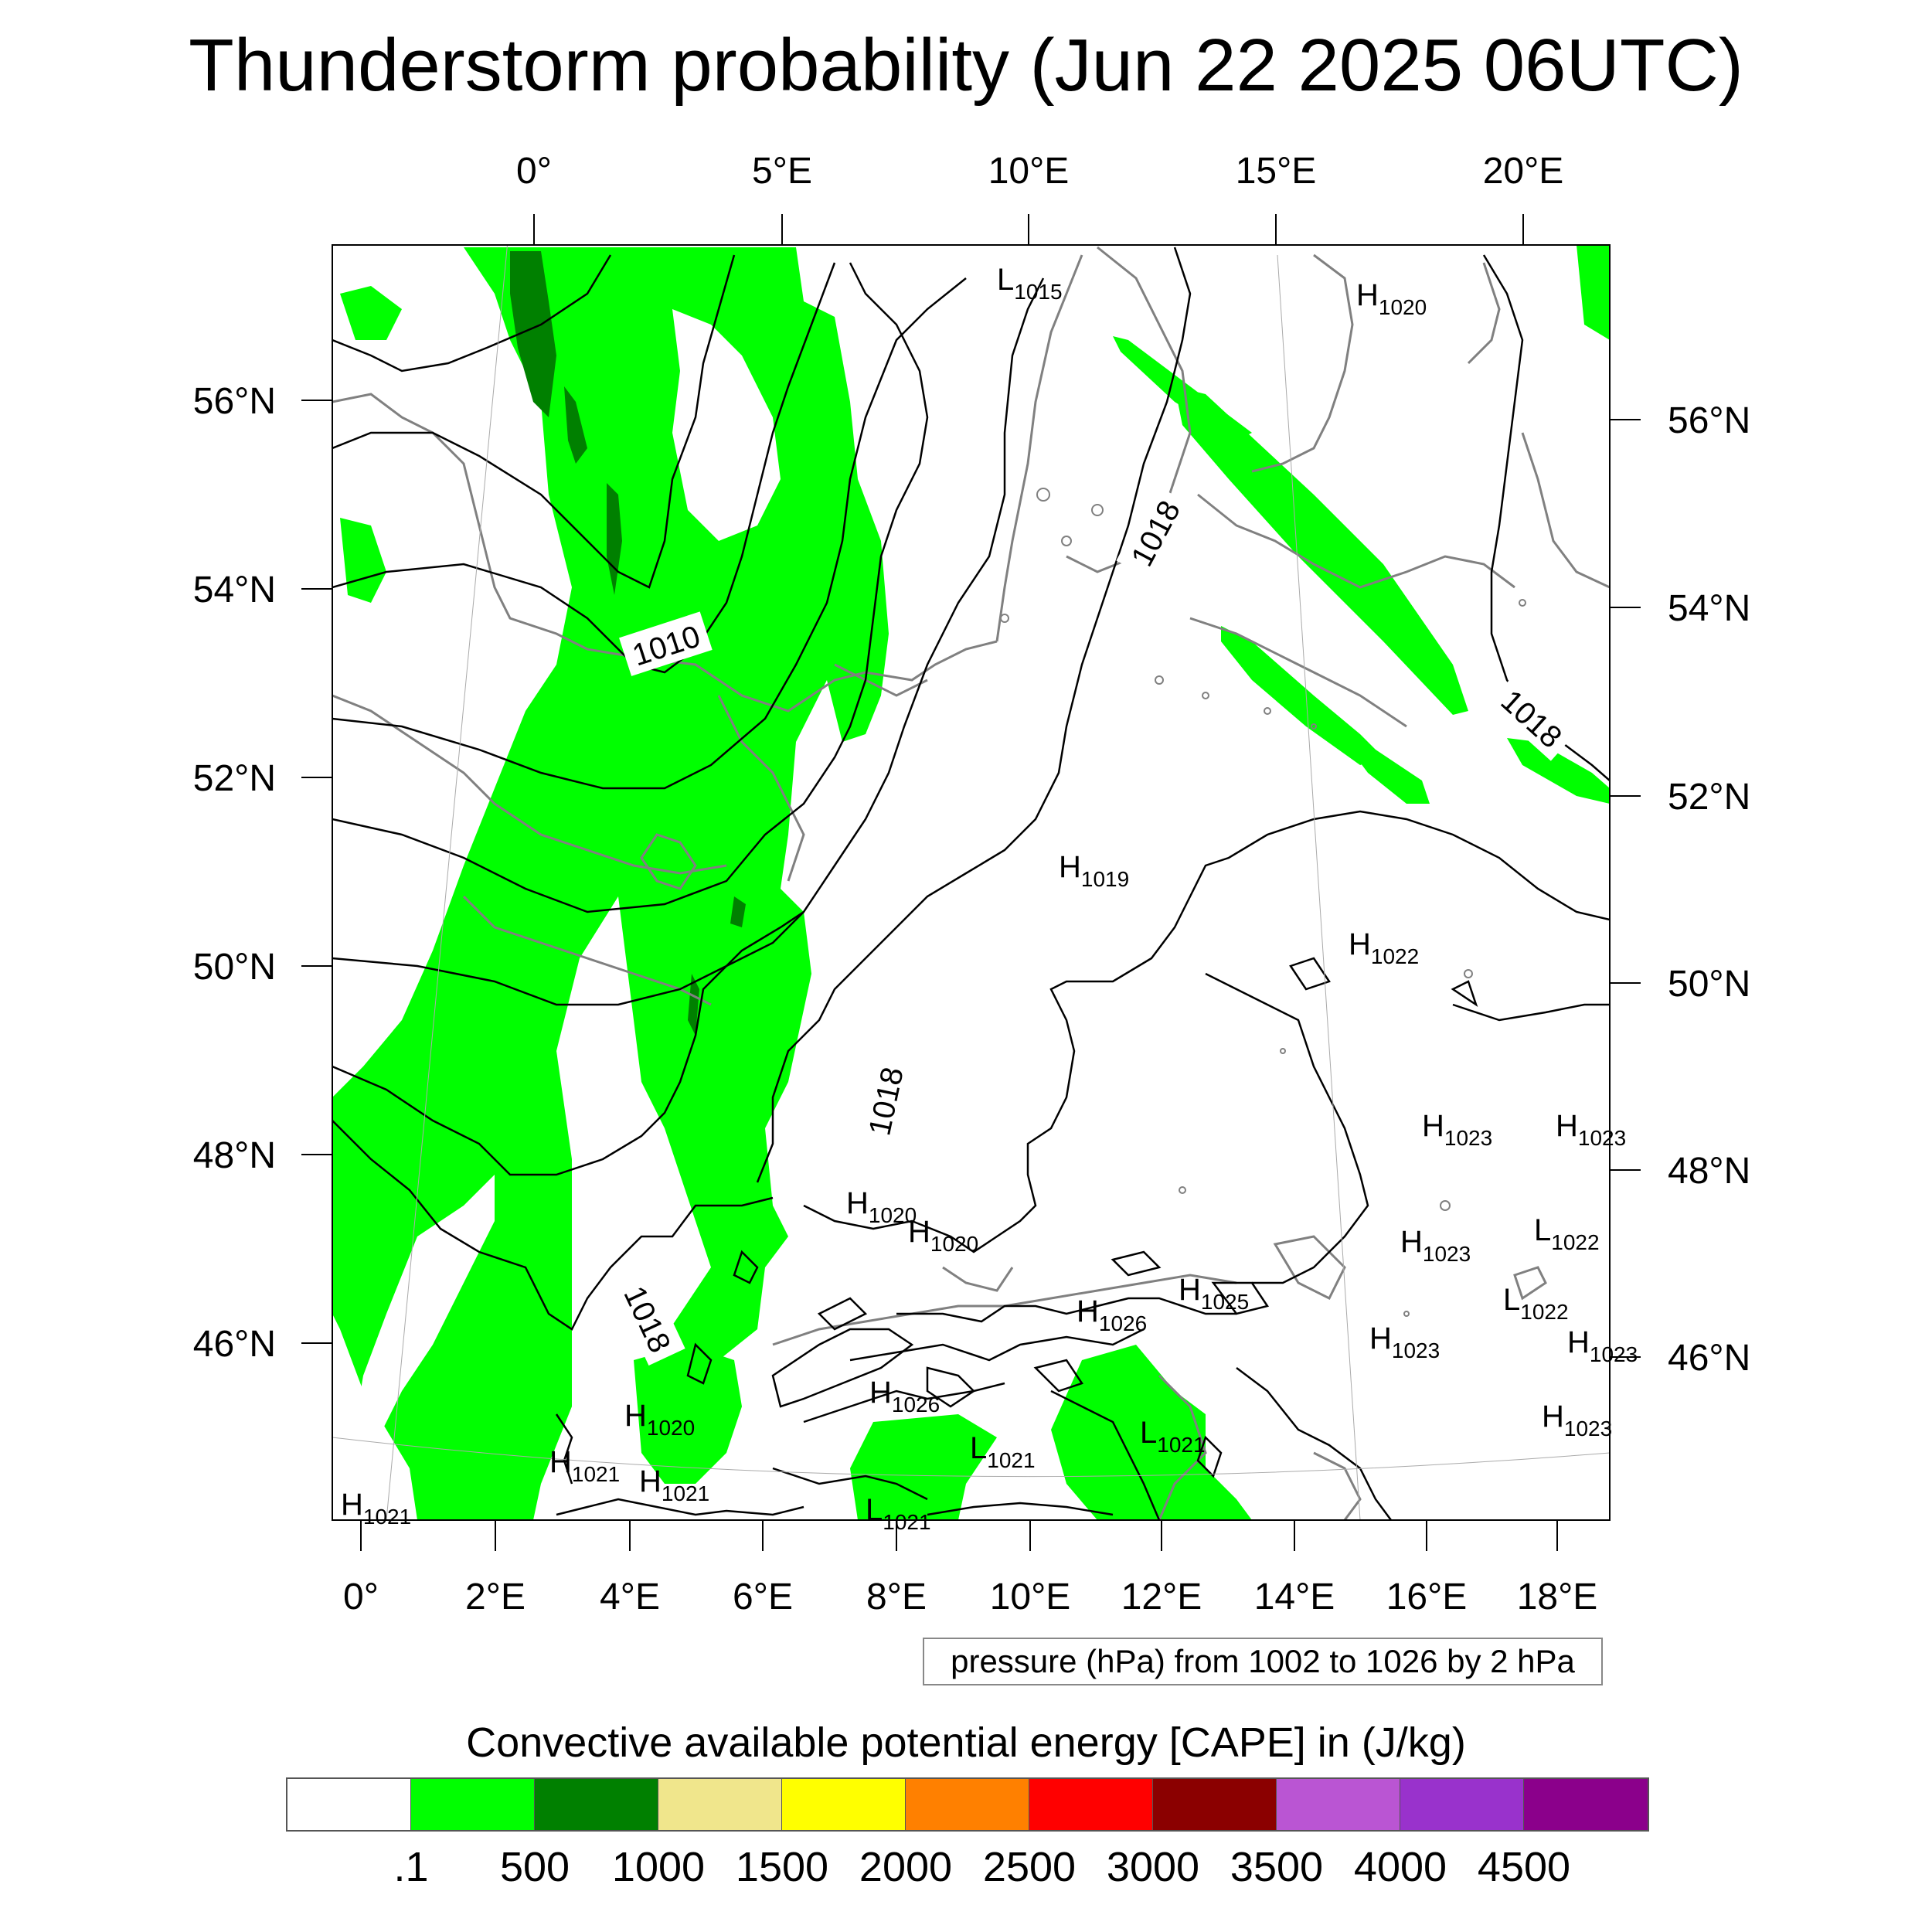  What do you see at coordinates (235, 873) in the screenshot?
I see `left-lat-labels: 56°N 54°N 52°N 50°N 48°N 46°N` at bounding box center [235, 873].